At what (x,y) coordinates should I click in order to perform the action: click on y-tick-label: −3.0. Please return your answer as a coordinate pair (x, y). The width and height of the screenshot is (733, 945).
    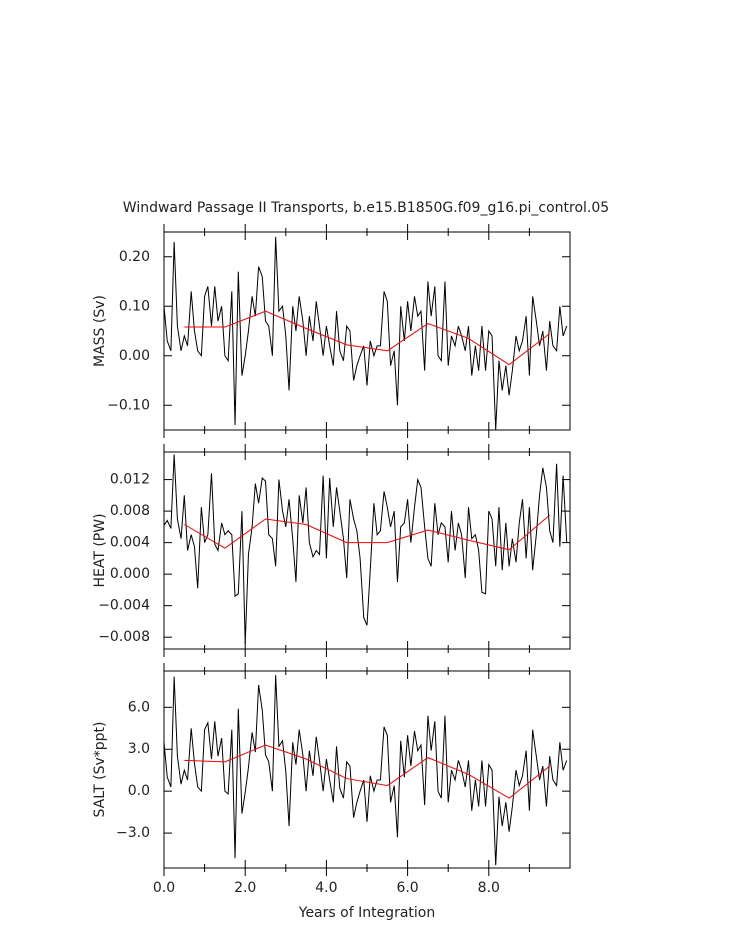
    Looking at the image, I should click on (133, 833).